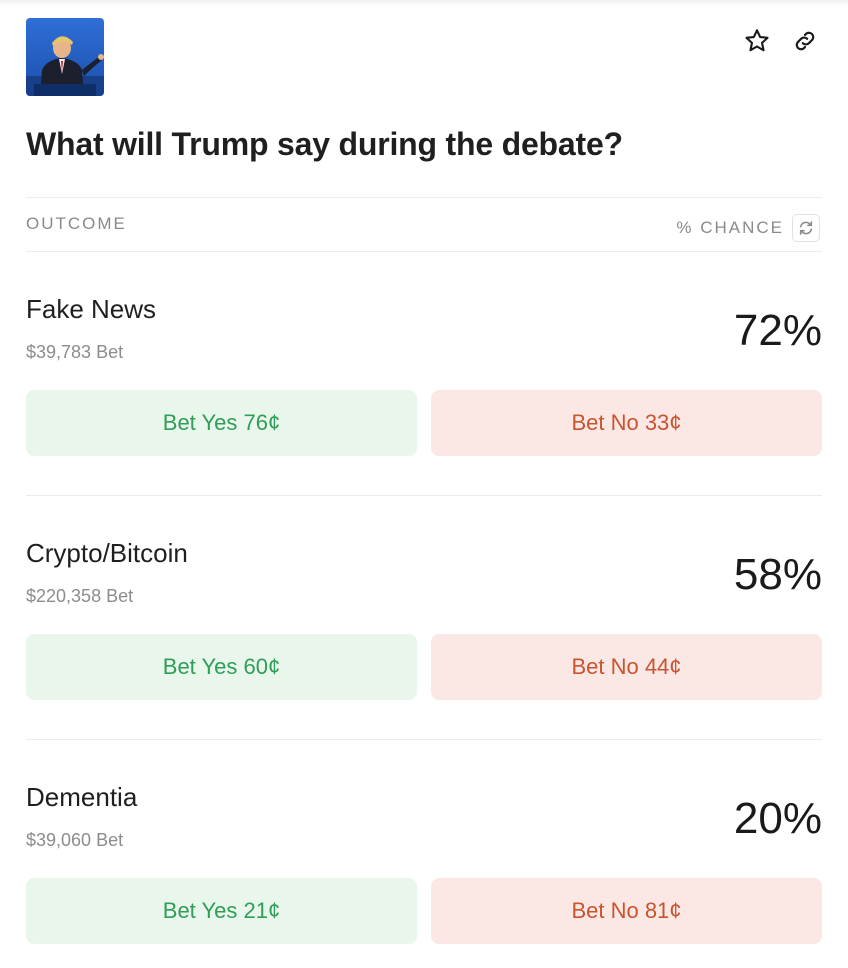 The image size is (848, 968). Describe the element at coordinates (221, 667) in the screenshot. I see `bet-yes-button: Bet Yes 60¢` at that location.